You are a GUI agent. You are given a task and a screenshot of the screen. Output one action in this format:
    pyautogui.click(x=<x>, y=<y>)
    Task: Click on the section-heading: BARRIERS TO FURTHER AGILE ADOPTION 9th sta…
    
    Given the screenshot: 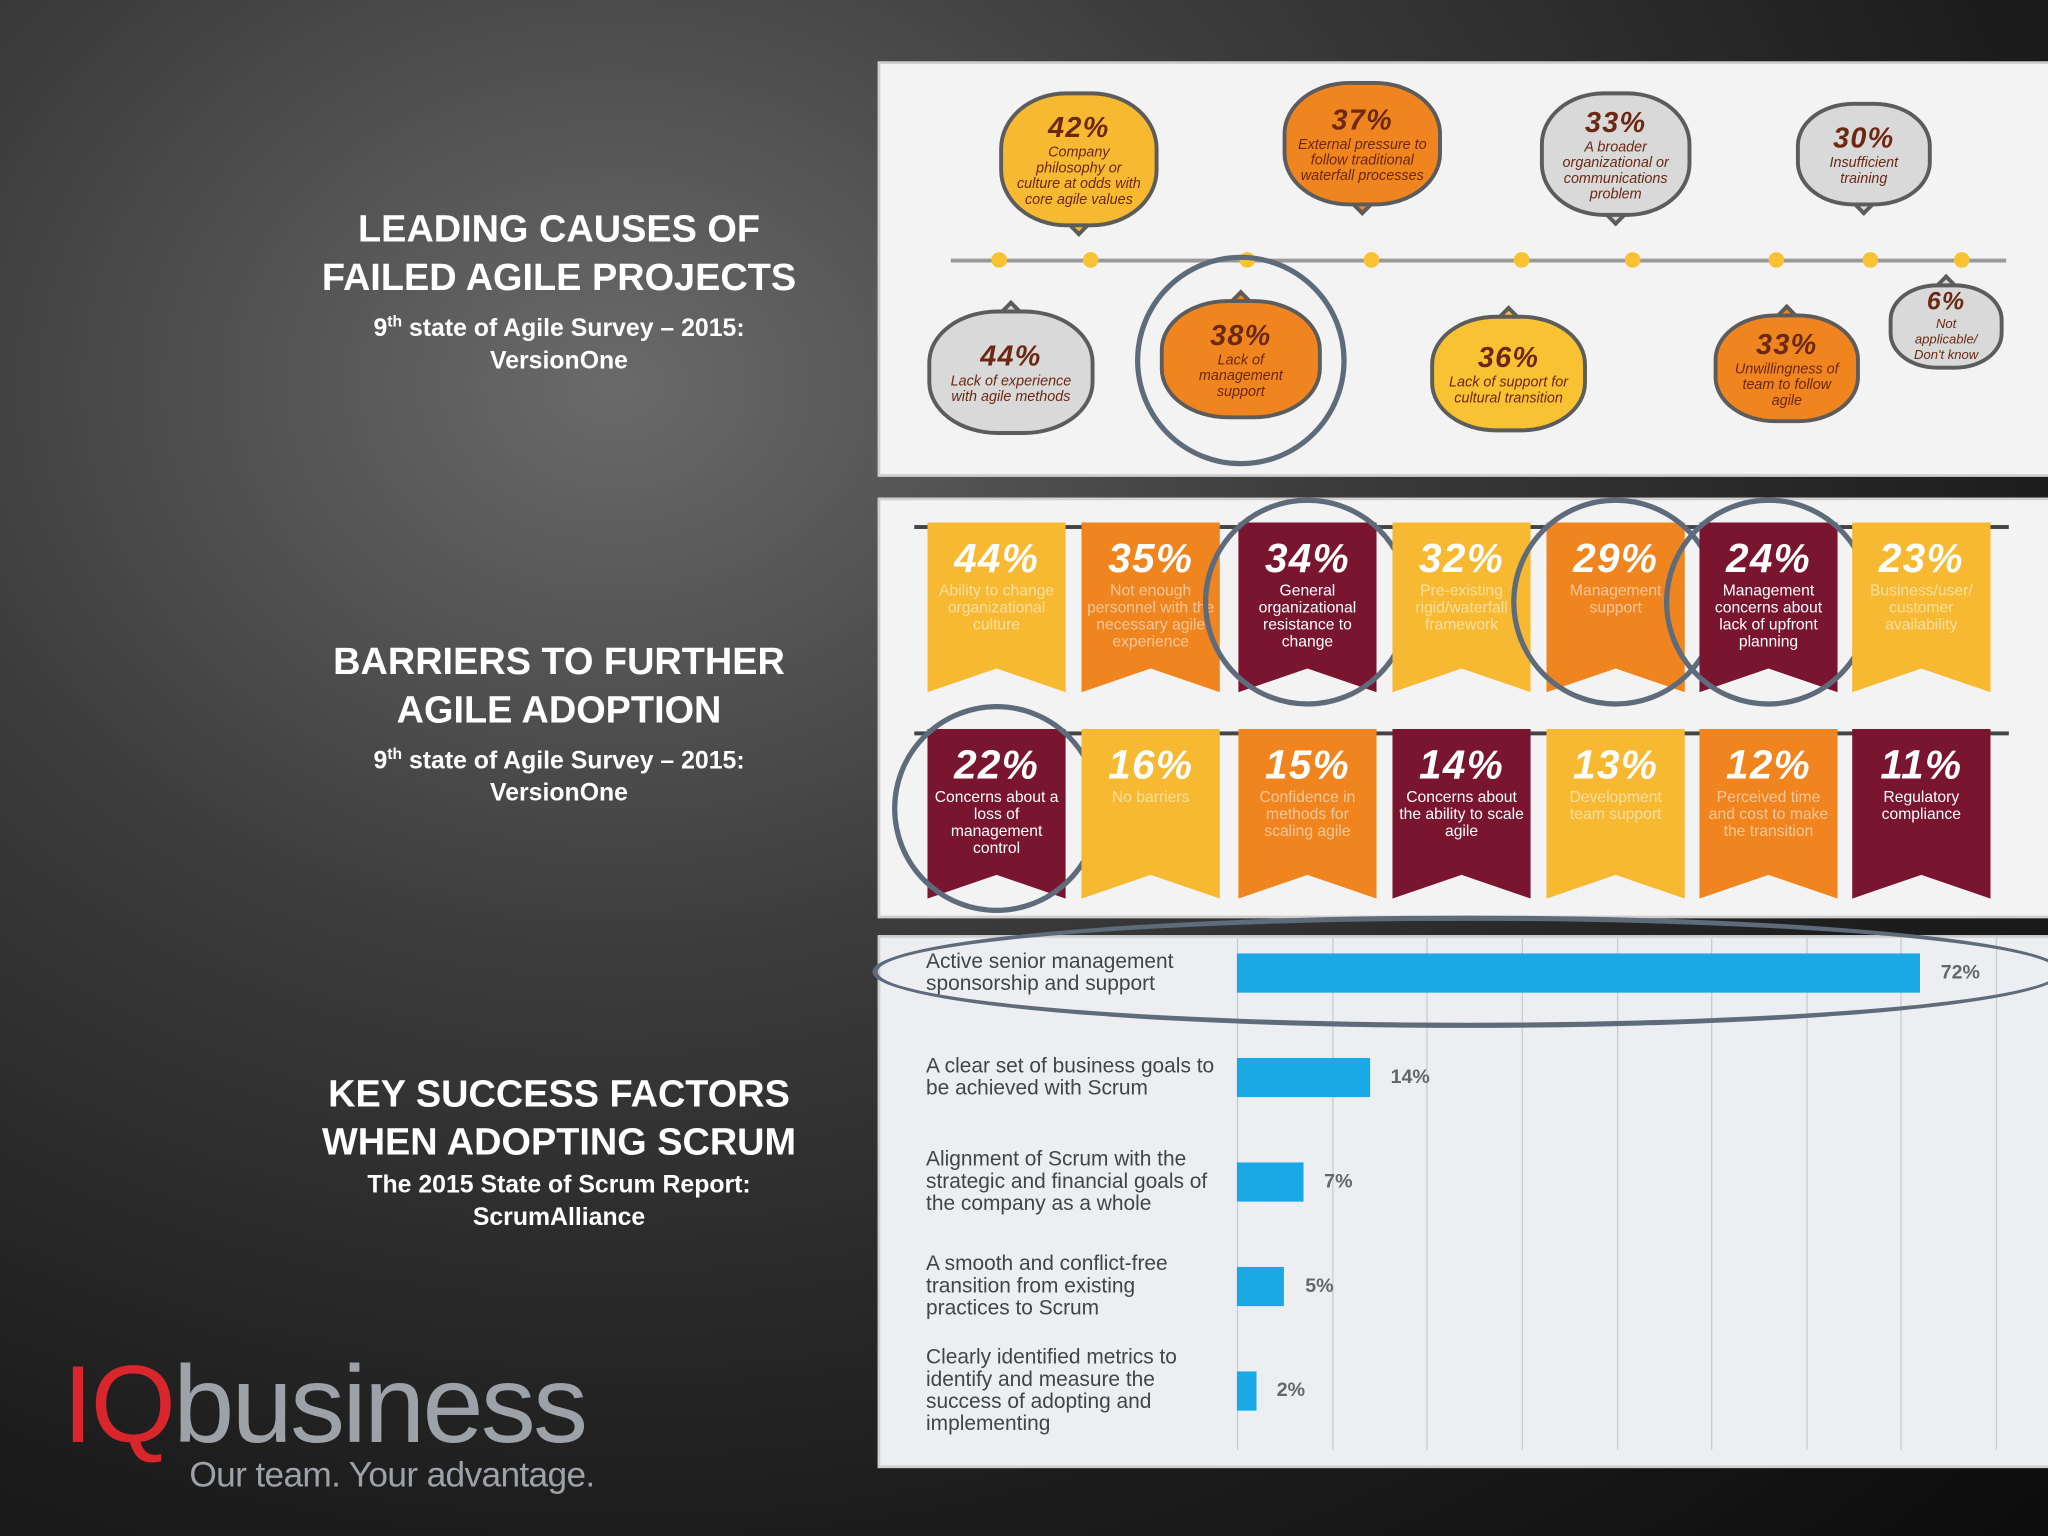 What is the action you would take?
    pyautogui.click(x=558, y=725)
    